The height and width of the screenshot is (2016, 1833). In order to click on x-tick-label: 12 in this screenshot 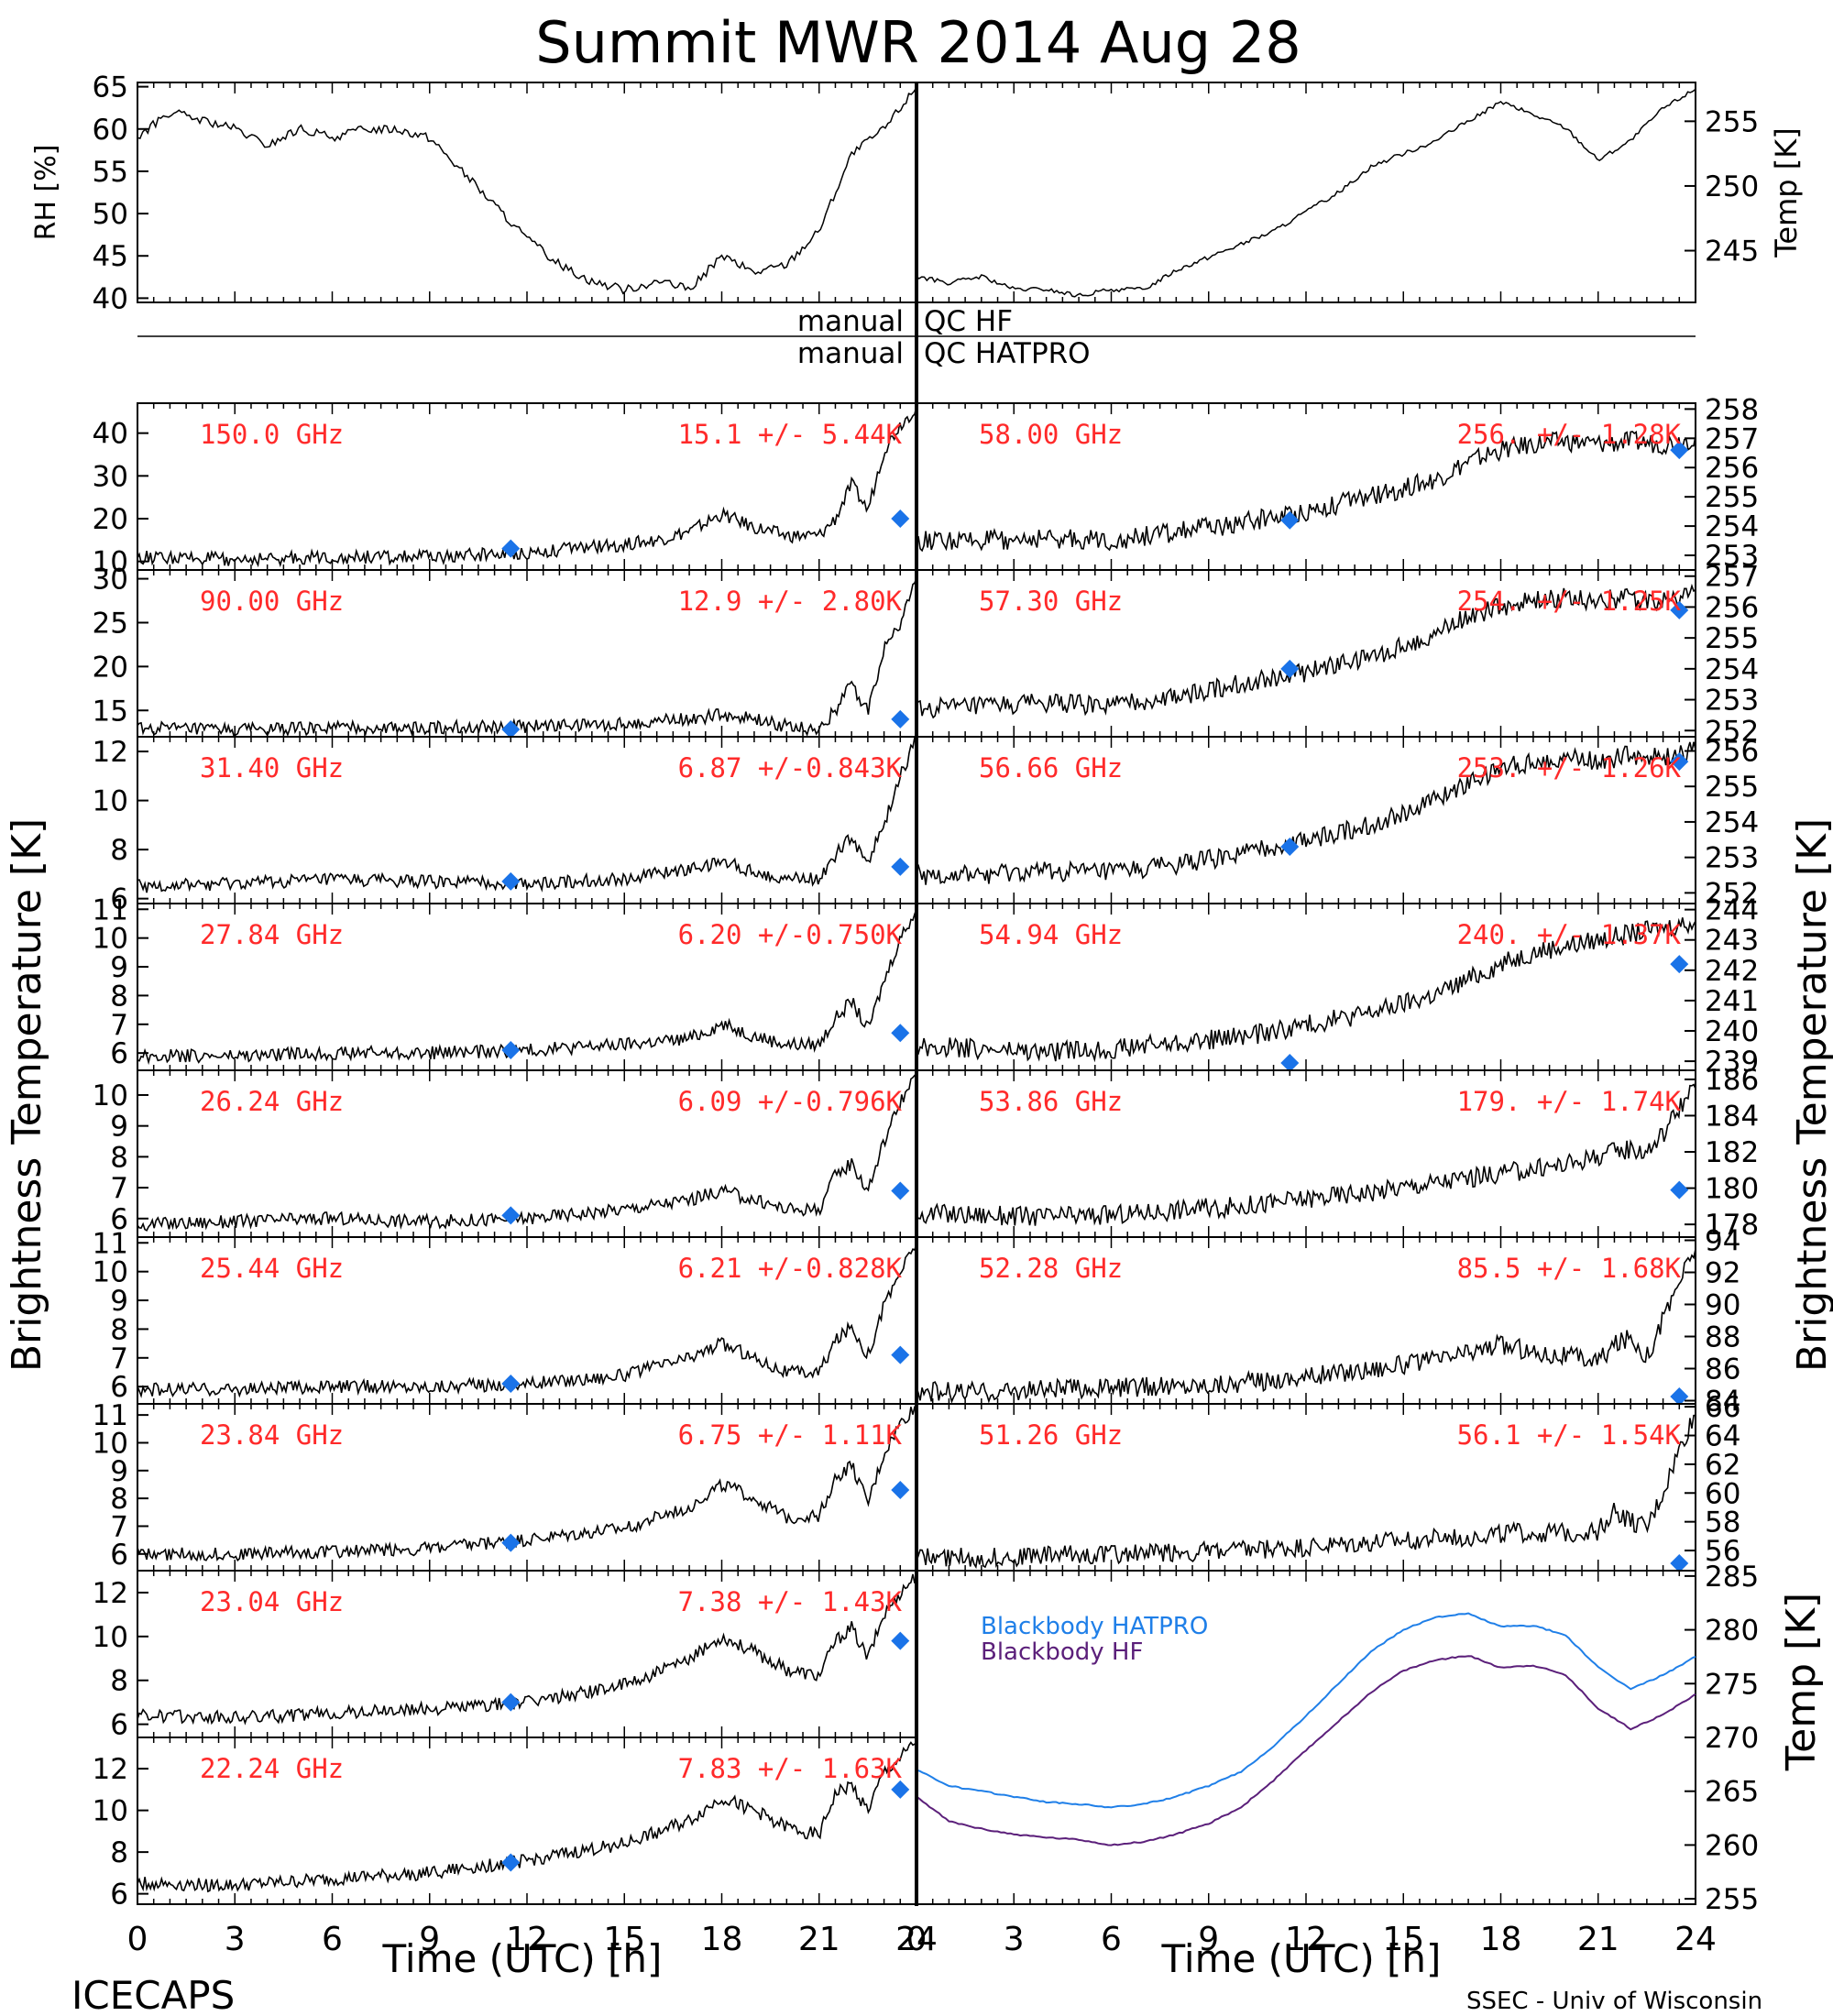, I will do `click(527, 1939)`.